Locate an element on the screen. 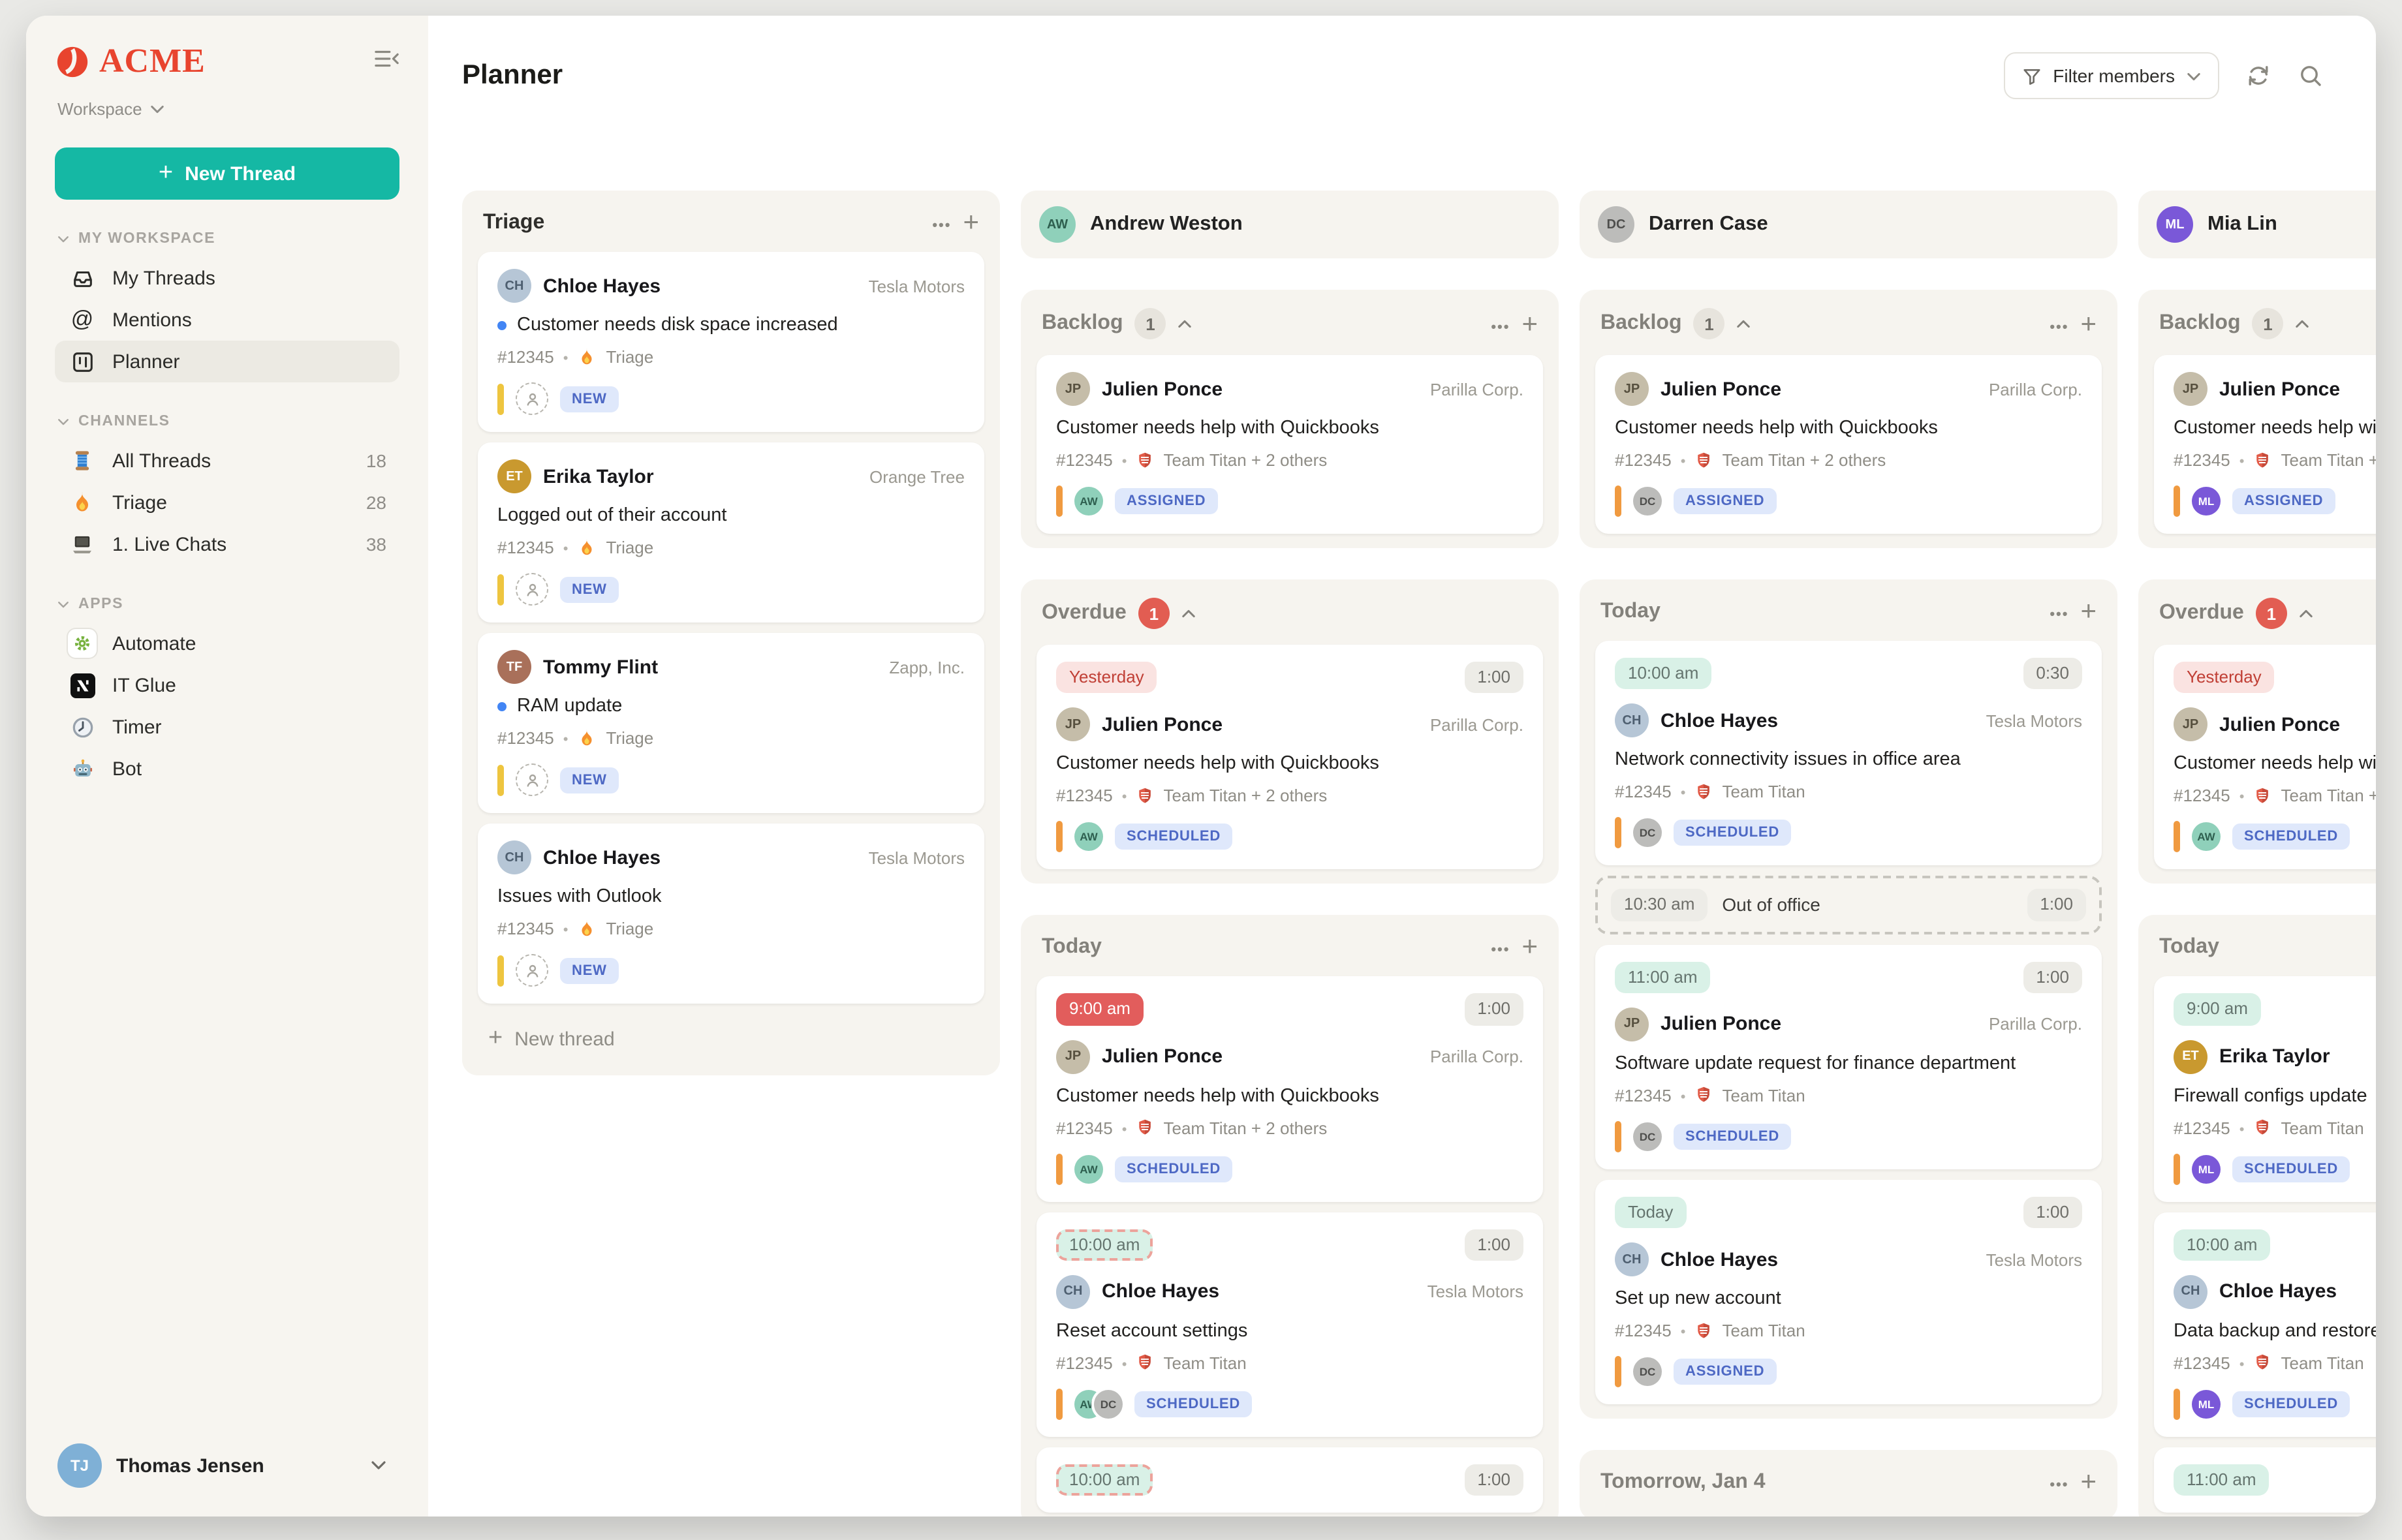 Image resolution: width=2402 pixels, height=1540 pixels. new-thread-row-button: + New thread is located at coordinates (731, 1032).